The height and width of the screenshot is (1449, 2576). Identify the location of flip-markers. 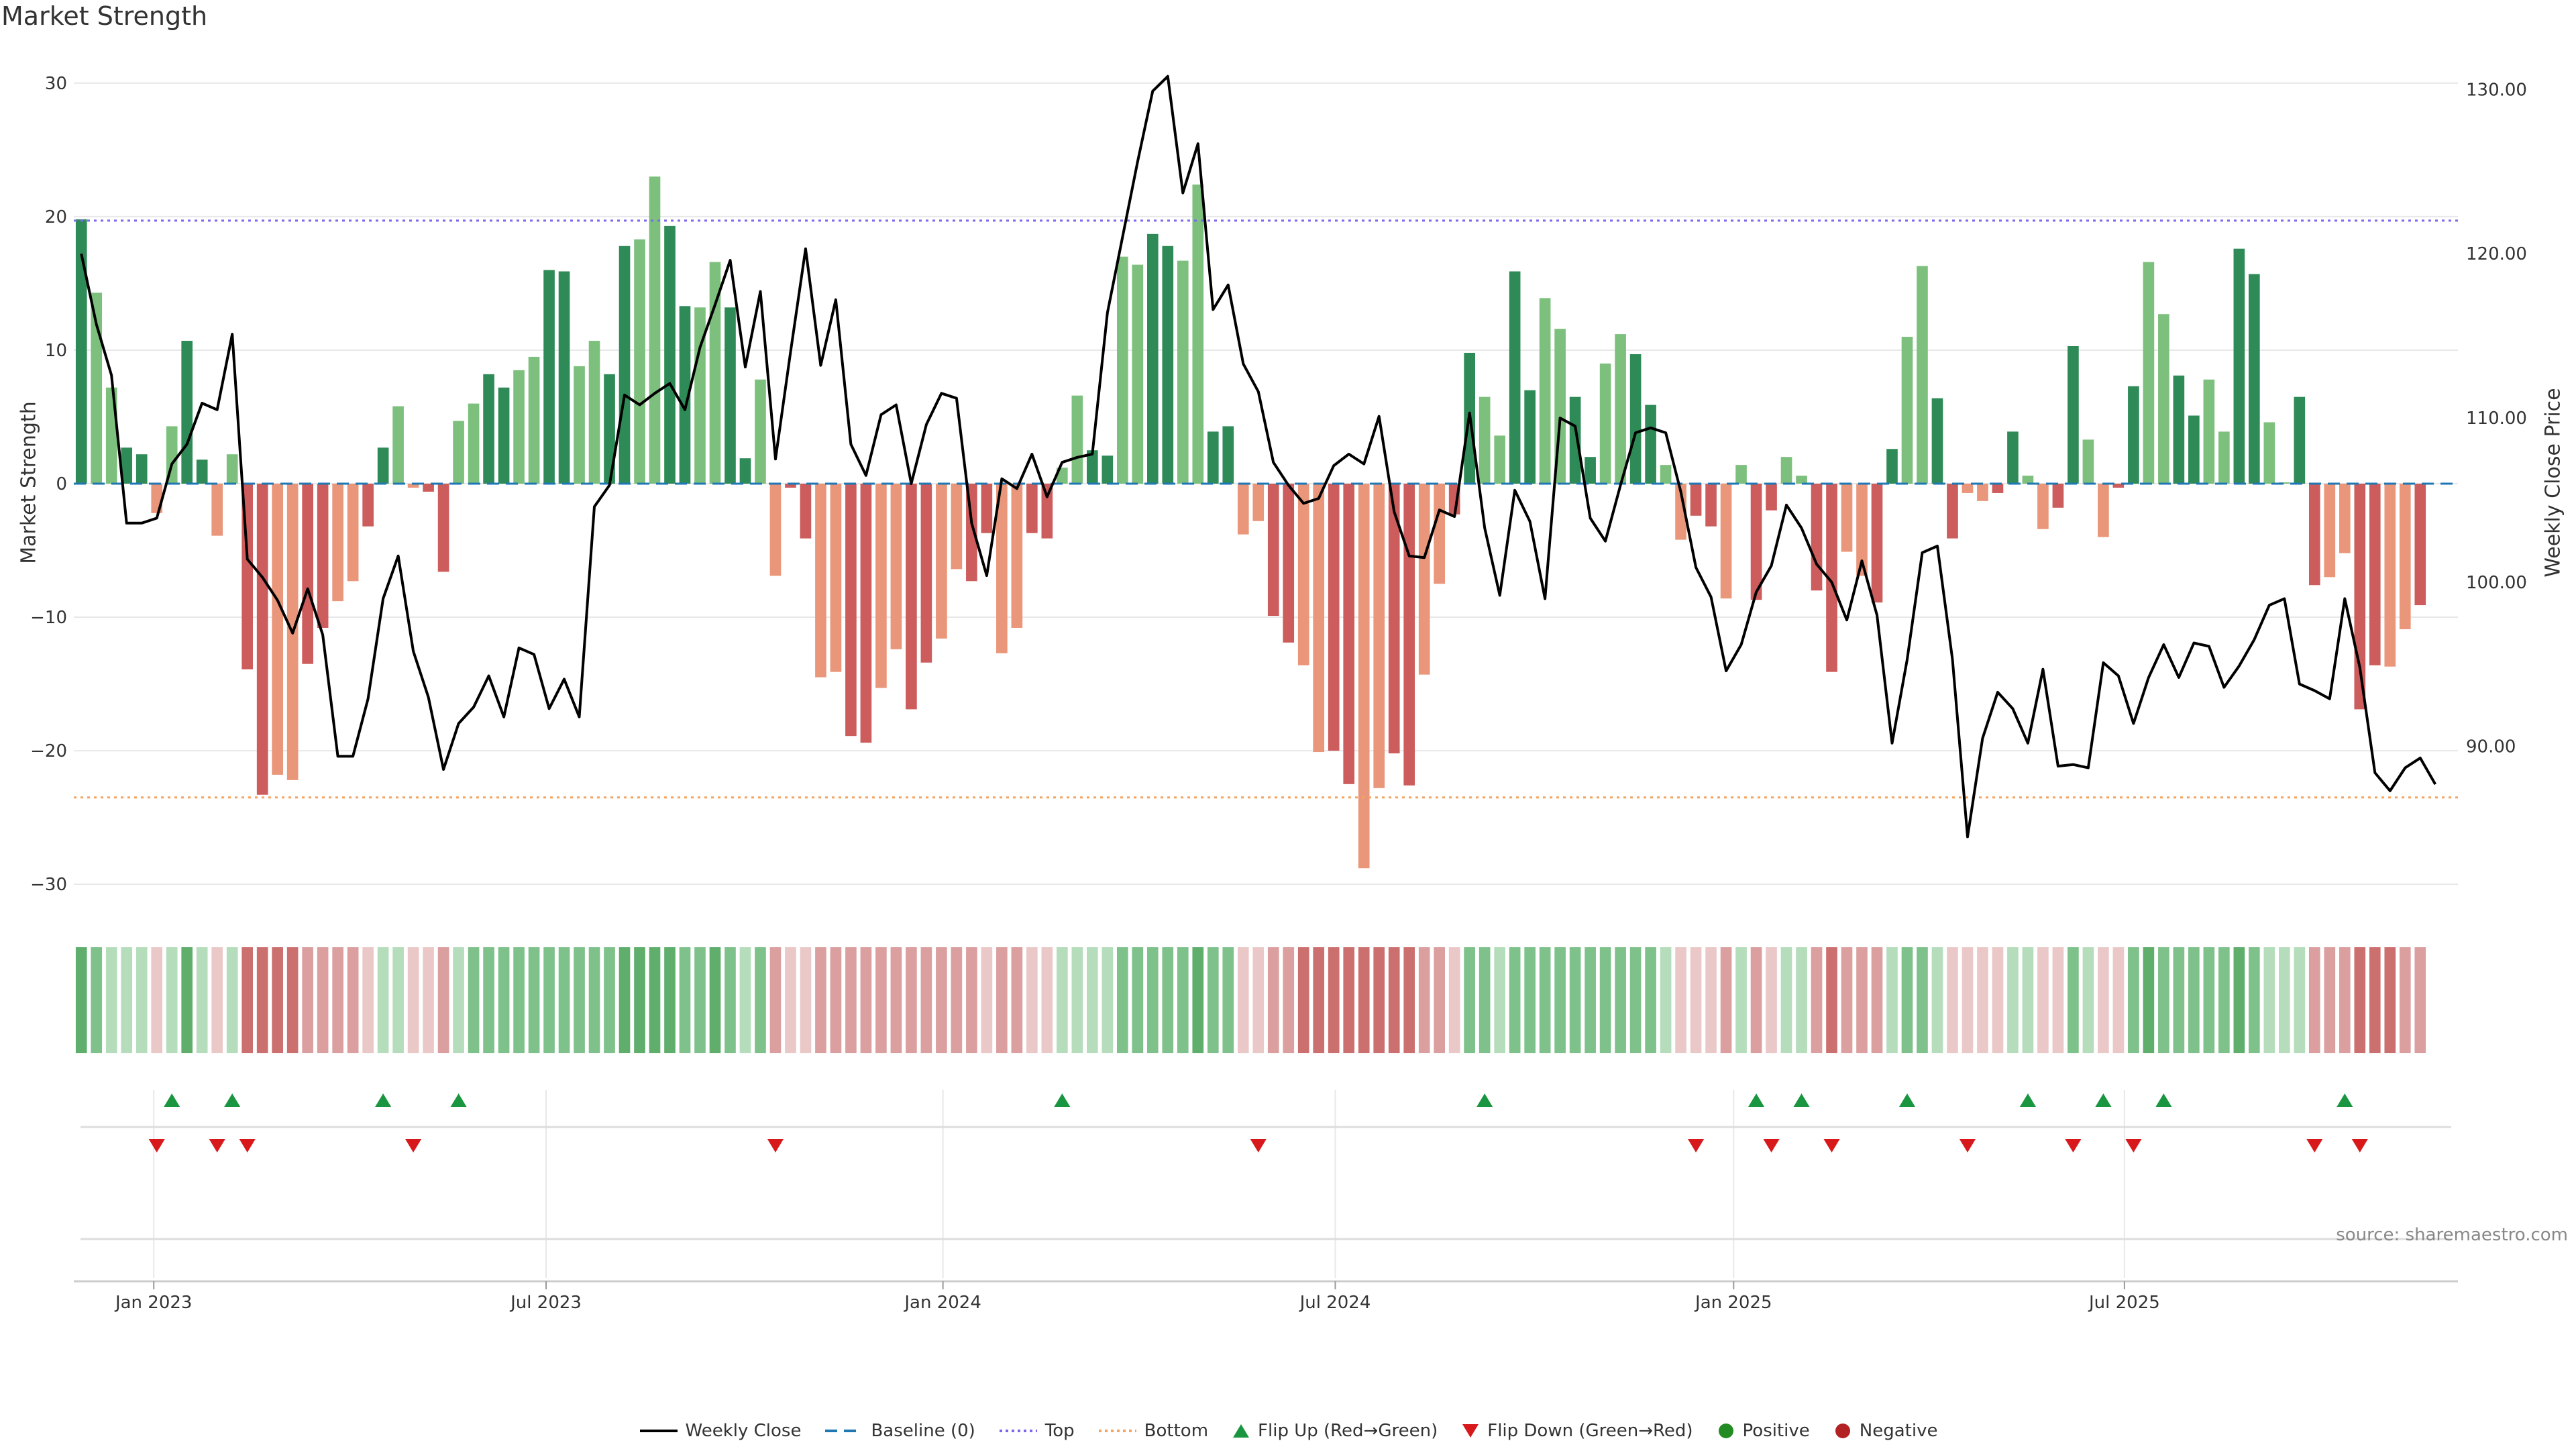
(1265, 1166).